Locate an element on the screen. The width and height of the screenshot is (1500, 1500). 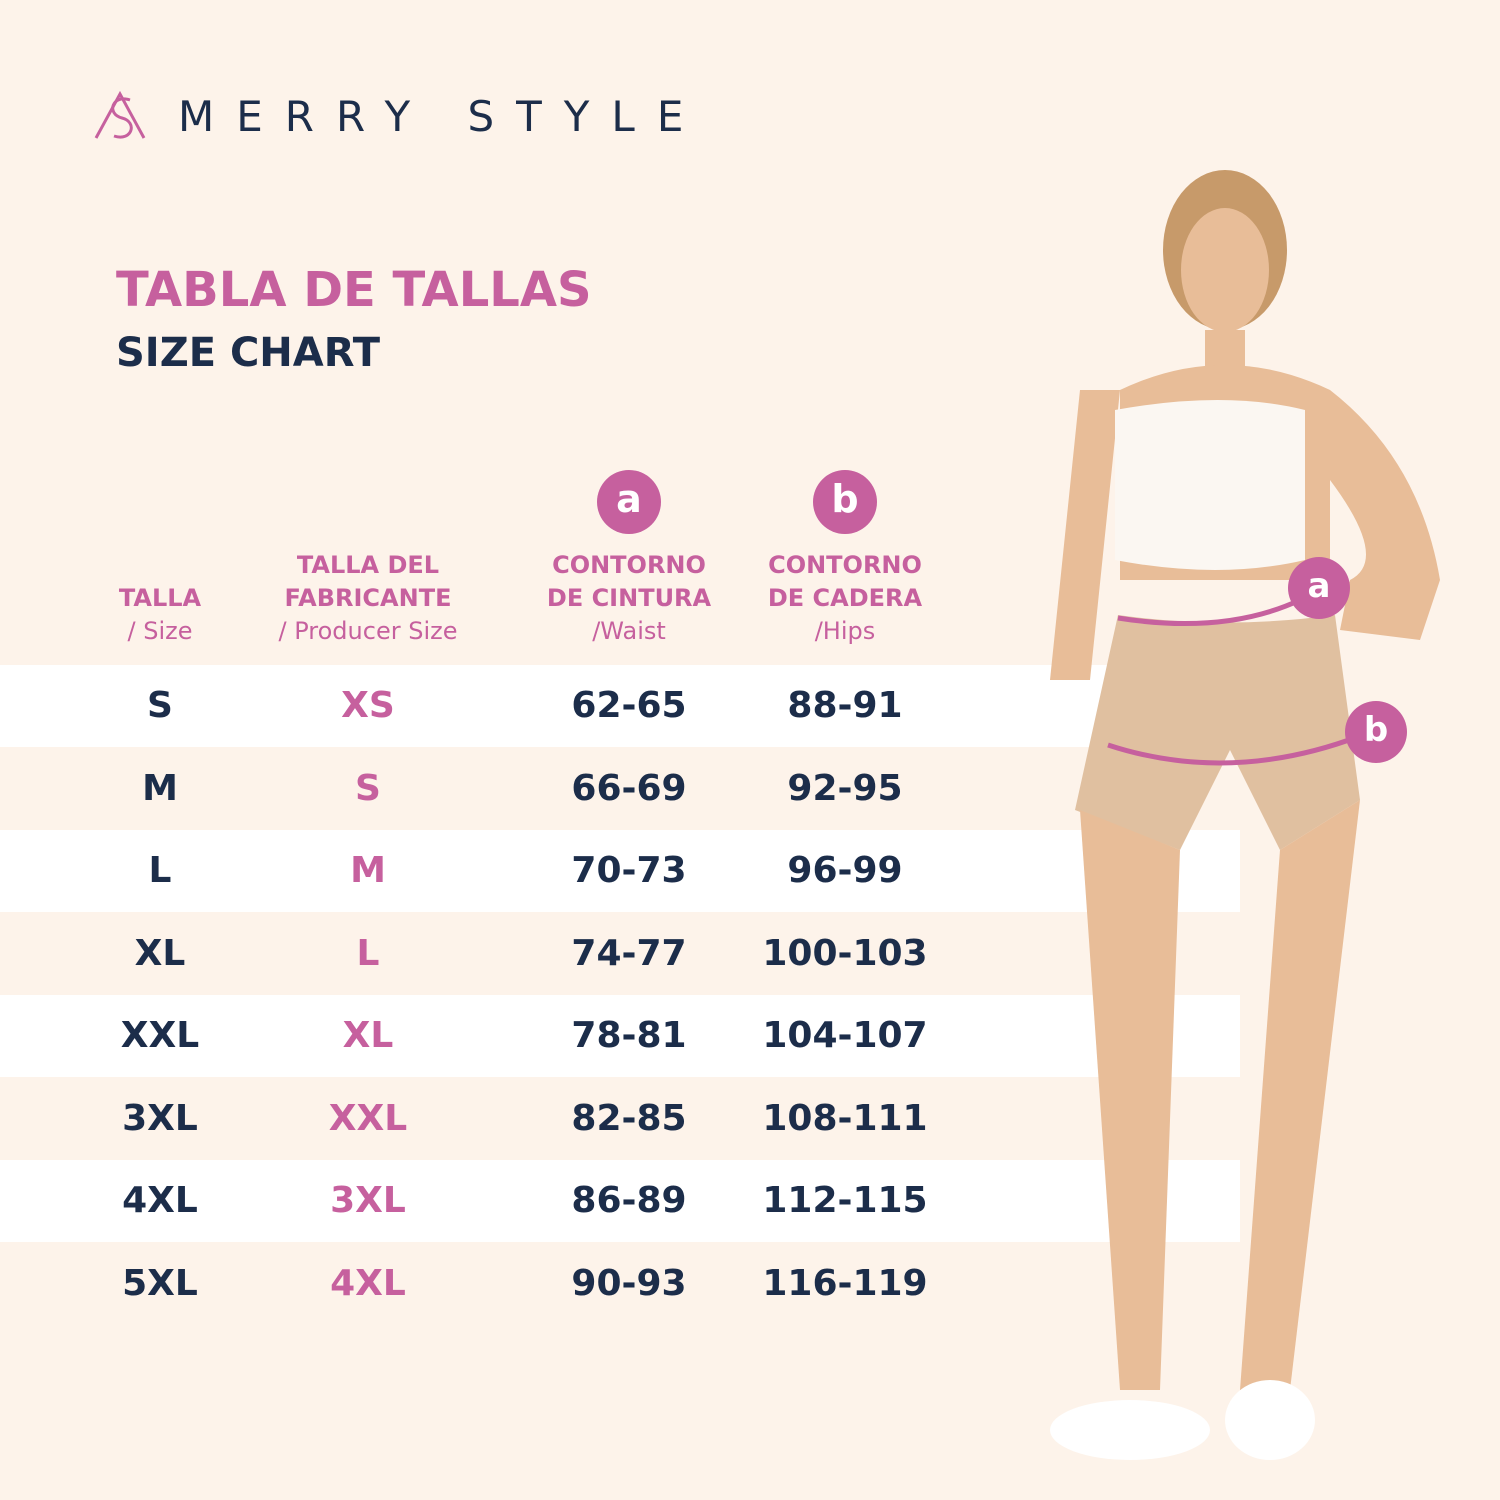
title: TABLA DE TALLAS is located at coordinates (354, 290).